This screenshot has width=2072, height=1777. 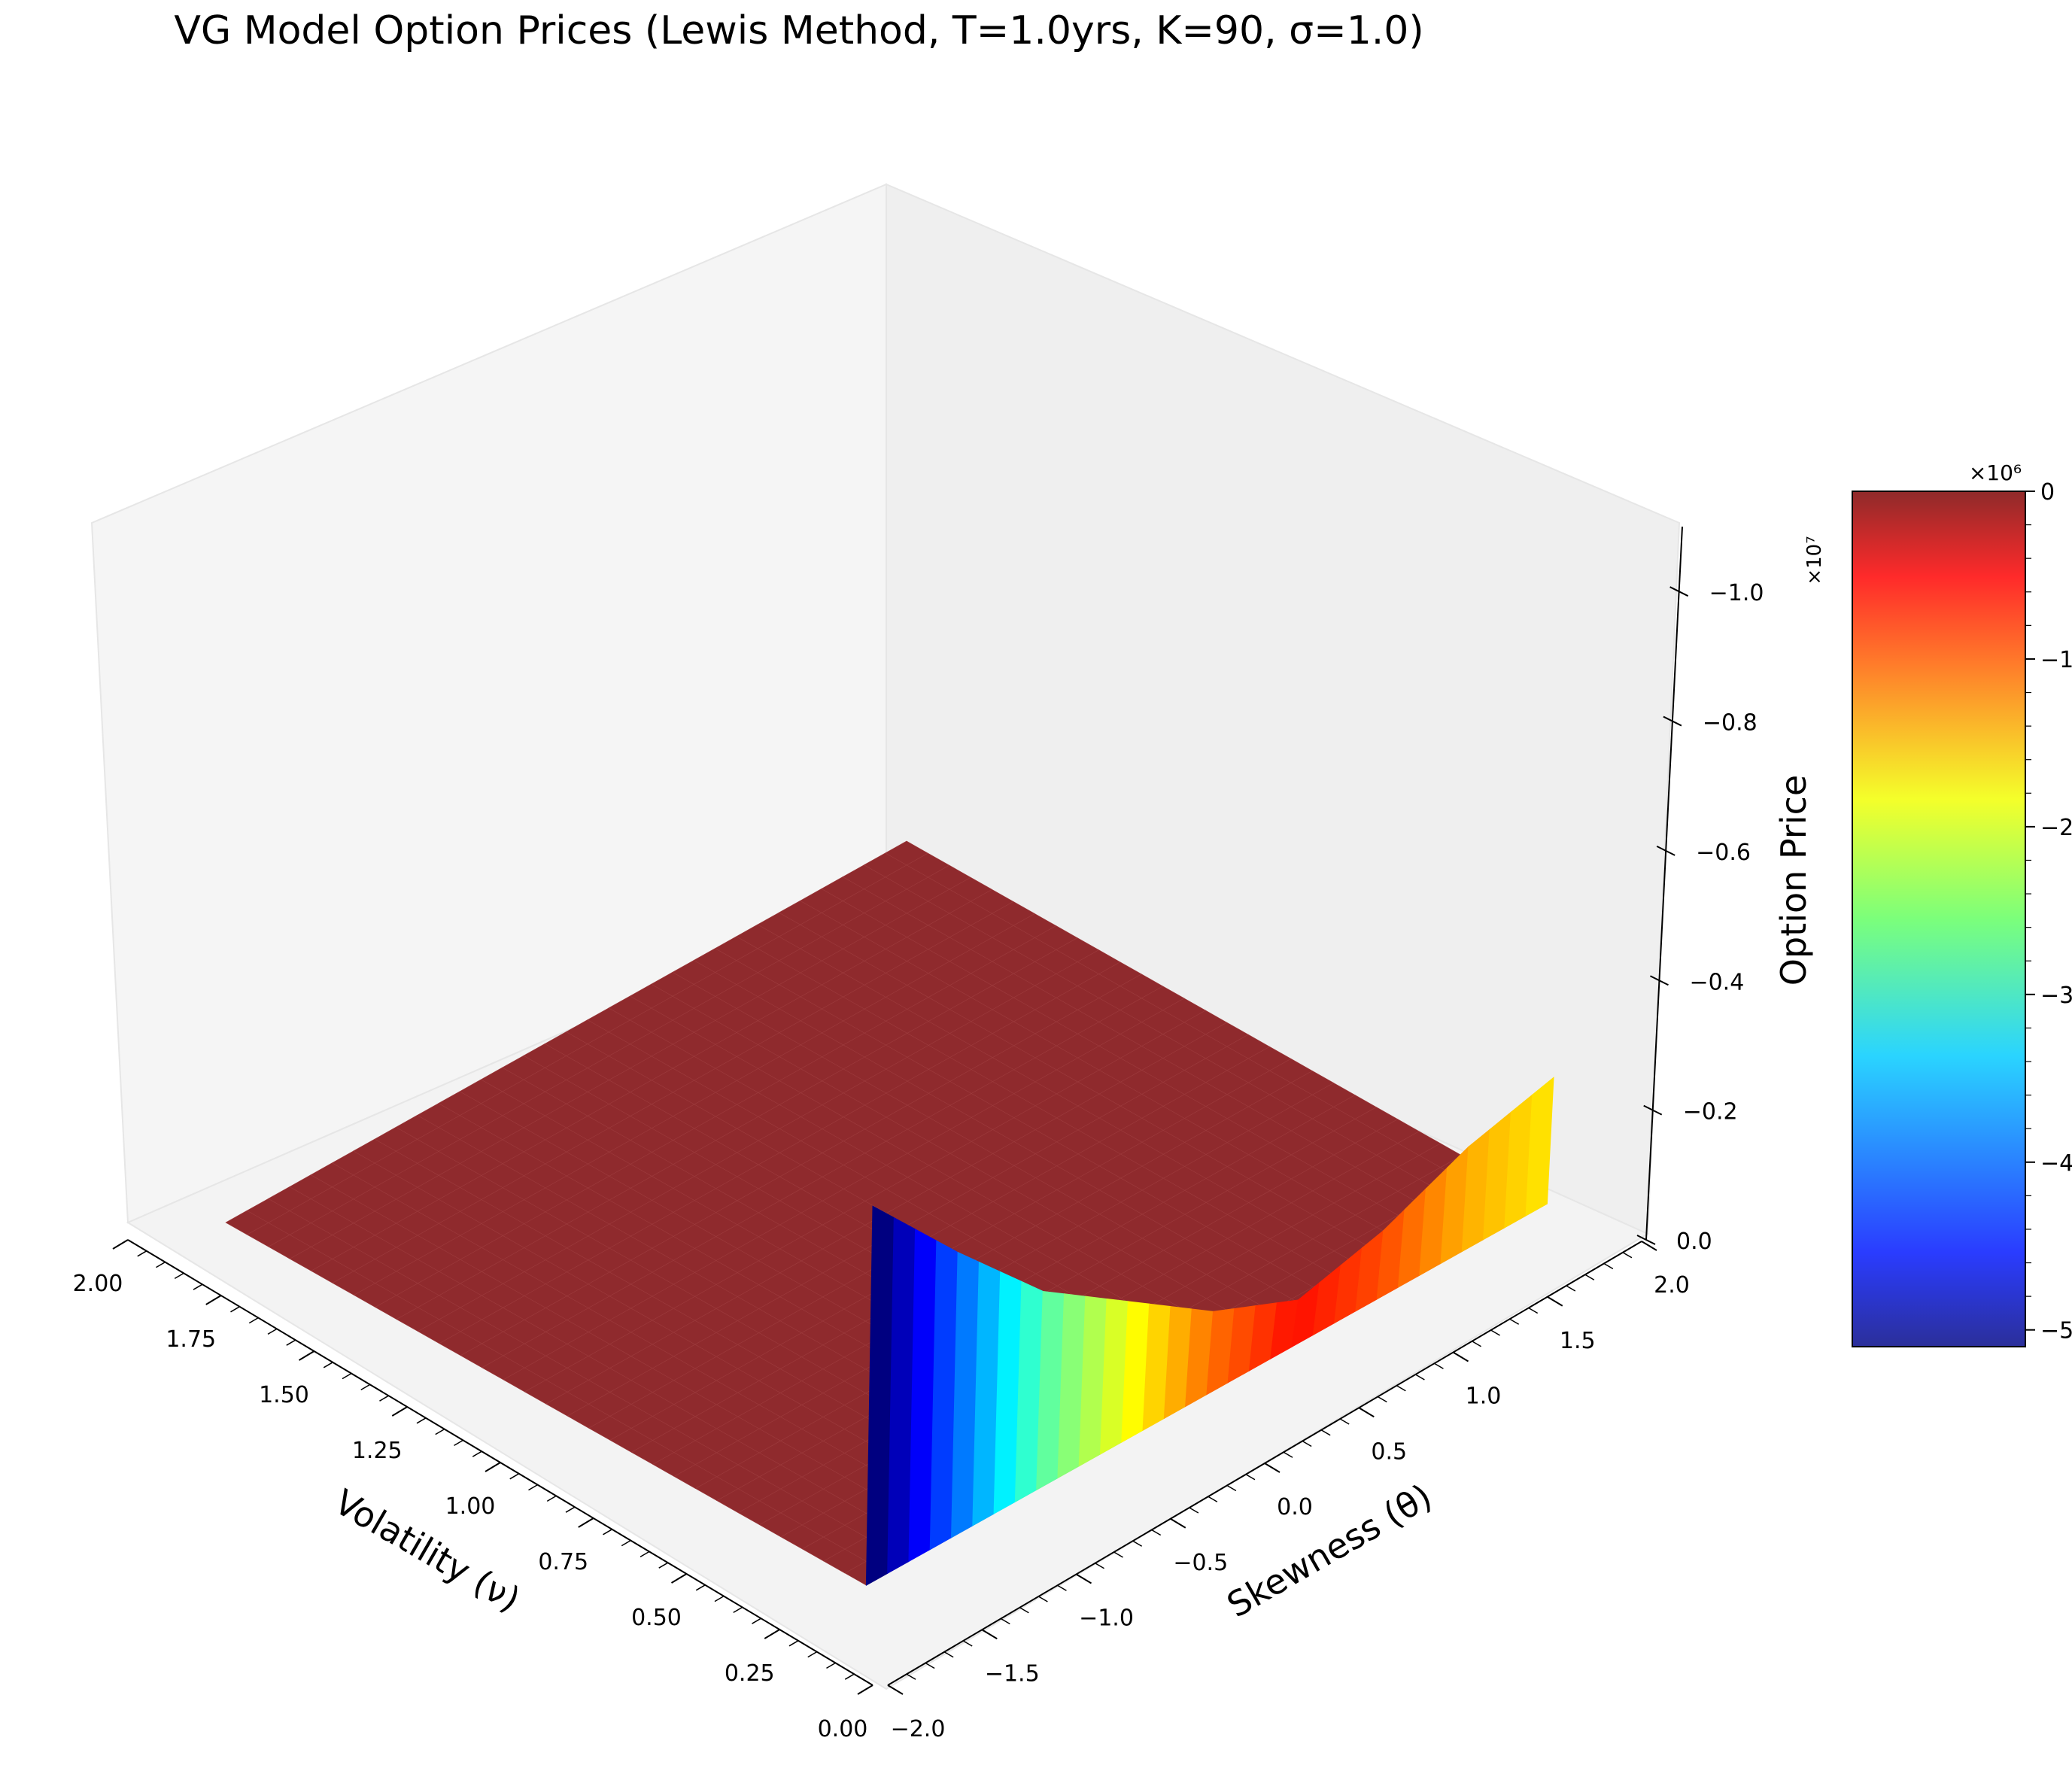 I want to click on colorbar-offset-text: ×10⁶, so click(x=1995, y=472).